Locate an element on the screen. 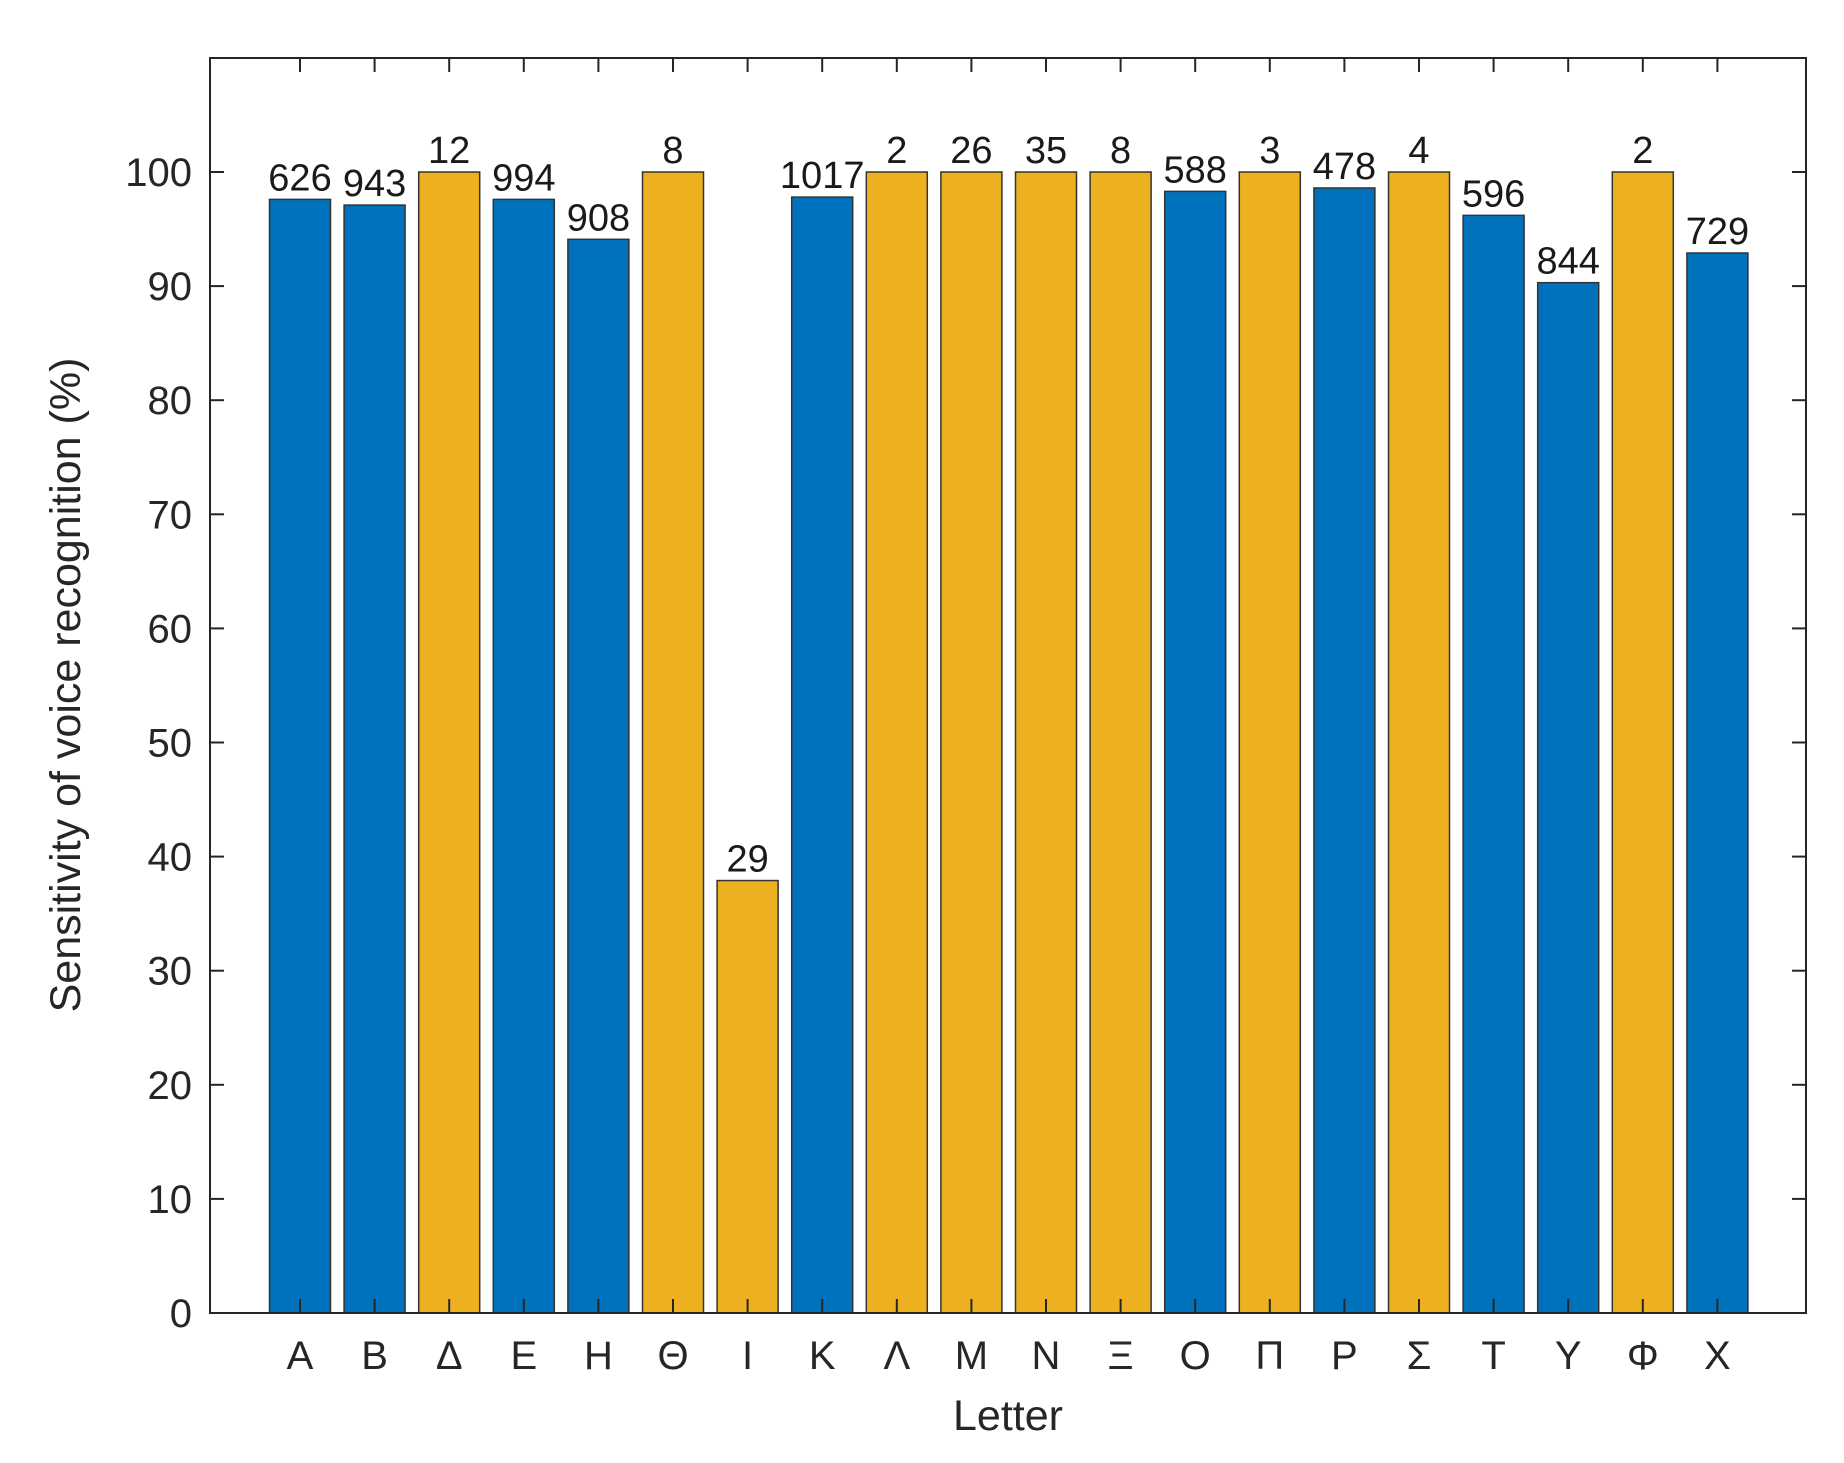  y-tick-label: 10 is located at coordinates (170, 1200).